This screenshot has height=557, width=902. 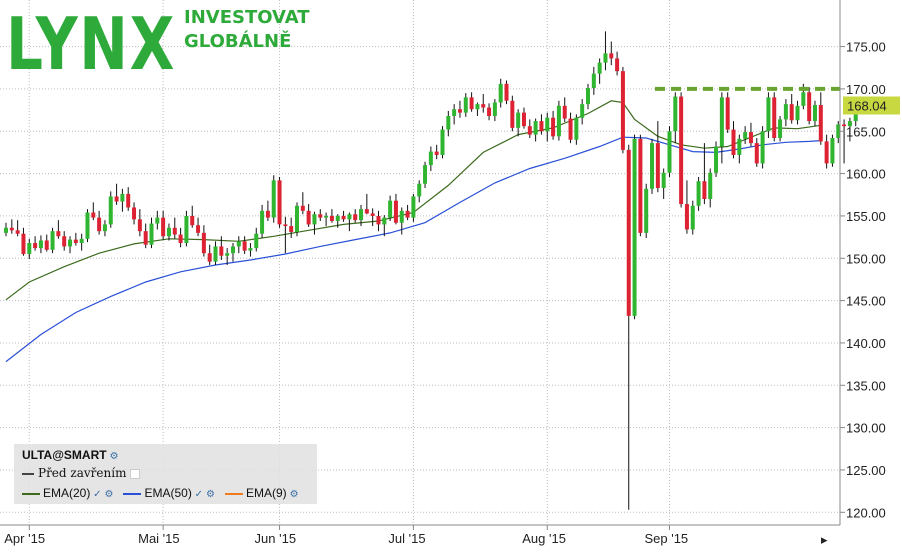 I want to click on x-tick-label: Aug '15, so click(x=544, y=538).